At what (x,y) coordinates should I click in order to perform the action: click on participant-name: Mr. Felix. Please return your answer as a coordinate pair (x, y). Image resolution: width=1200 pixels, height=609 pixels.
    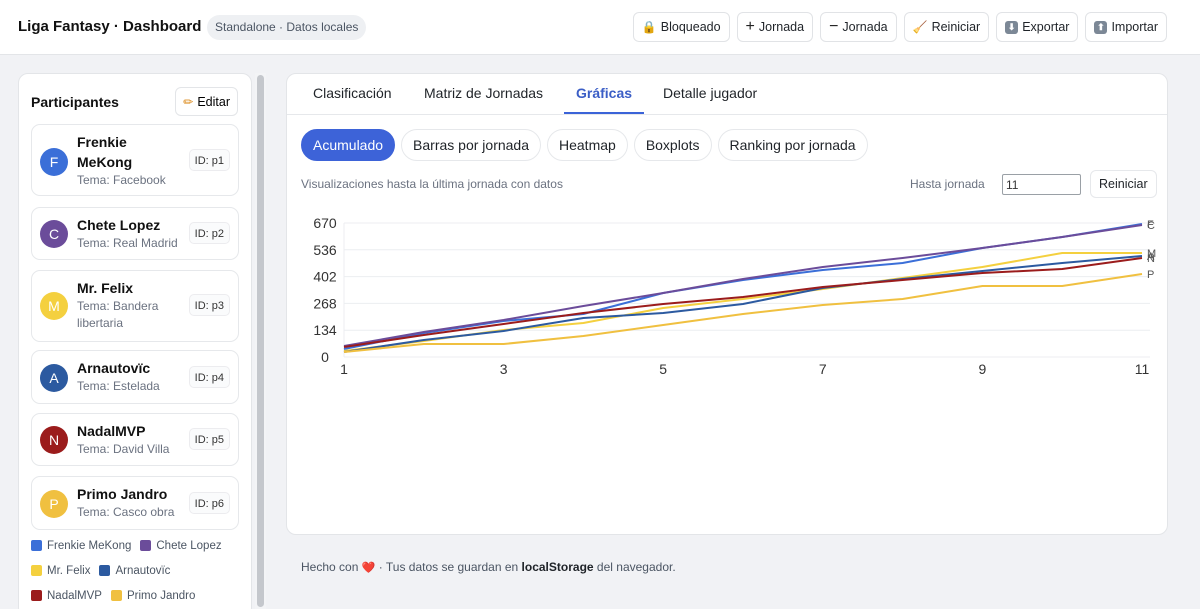
    Looking at the image, I should click on (105, 288).